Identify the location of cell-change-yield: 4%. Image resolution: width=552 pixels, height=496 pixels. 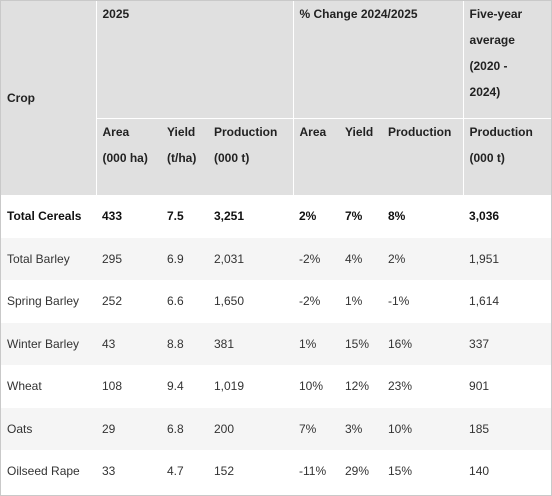
(360, 258).